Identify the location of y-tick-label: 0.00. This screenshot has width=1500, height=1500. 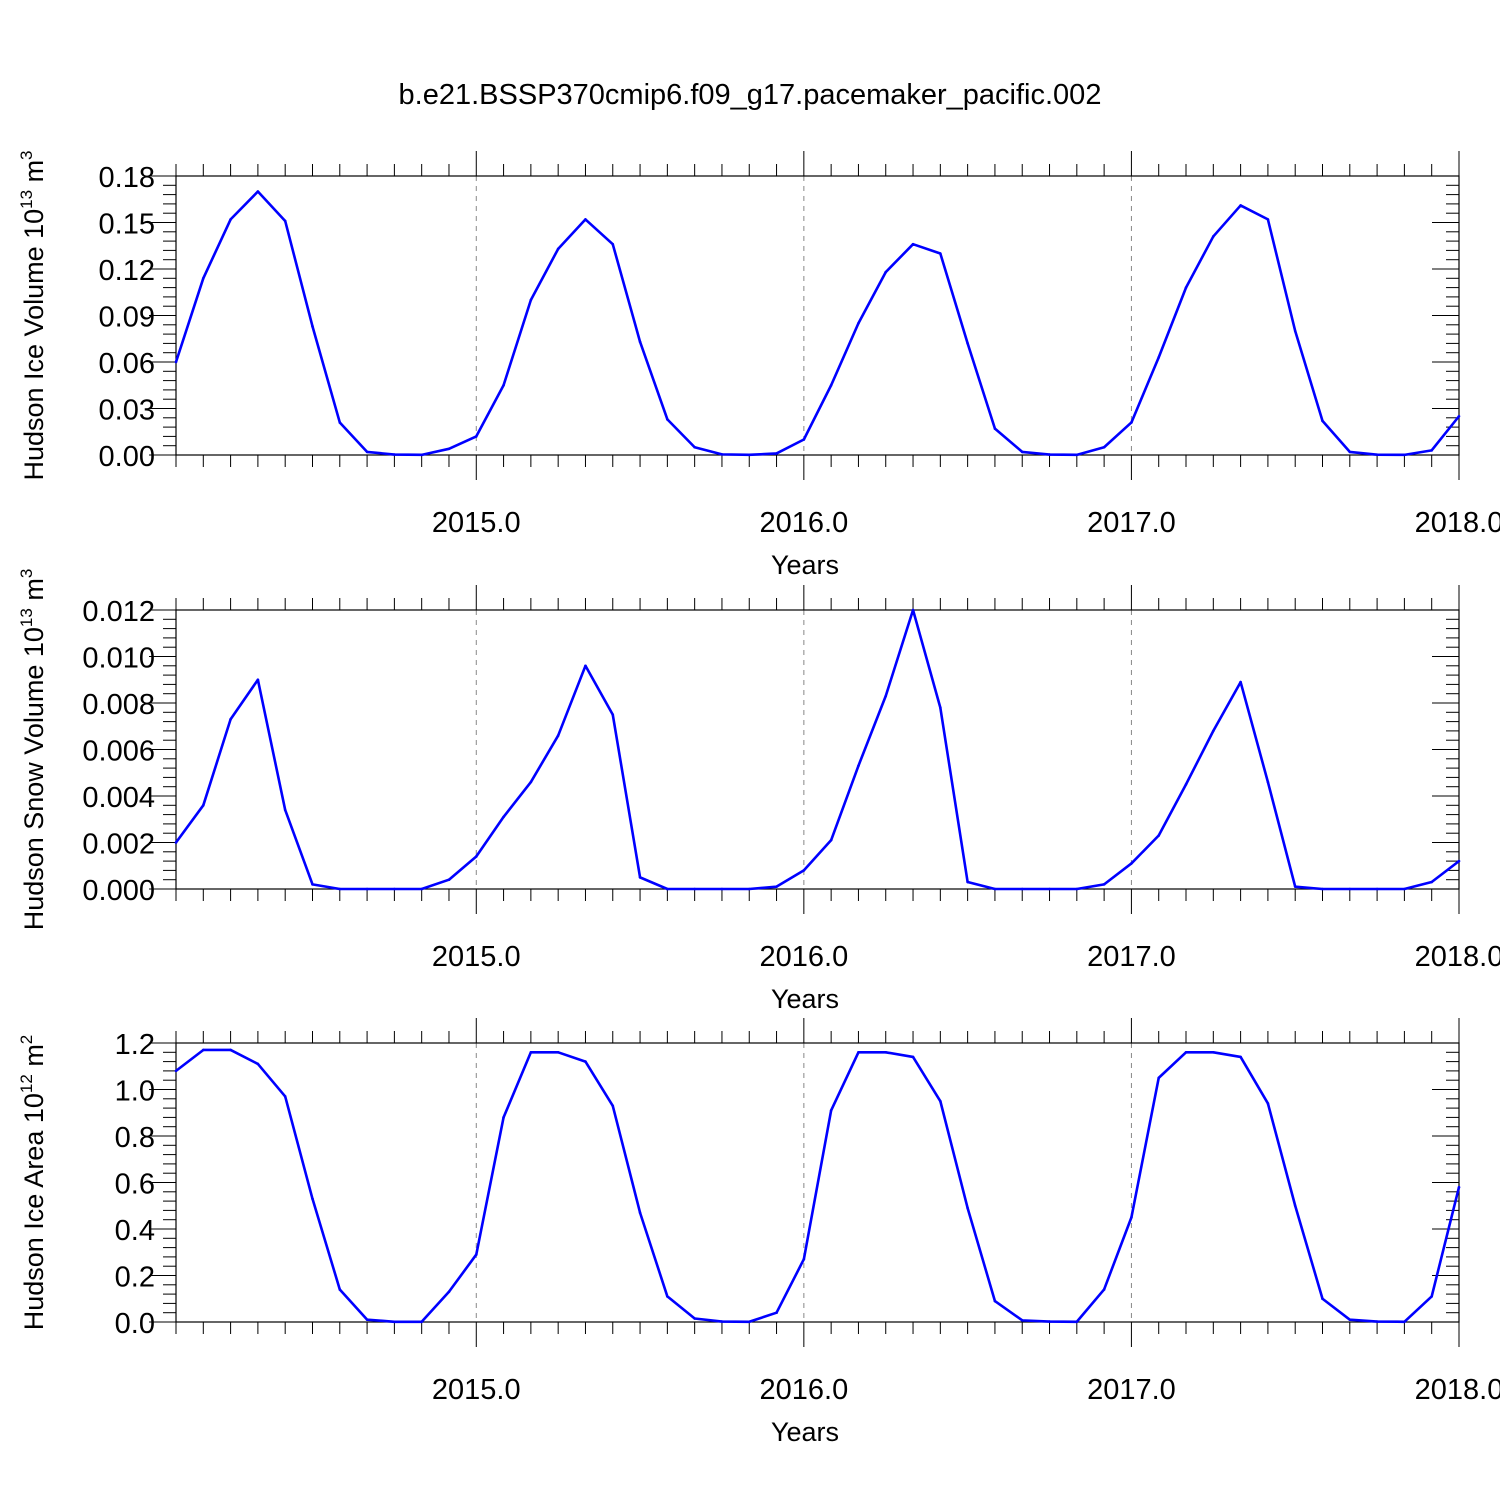
(127, 457).